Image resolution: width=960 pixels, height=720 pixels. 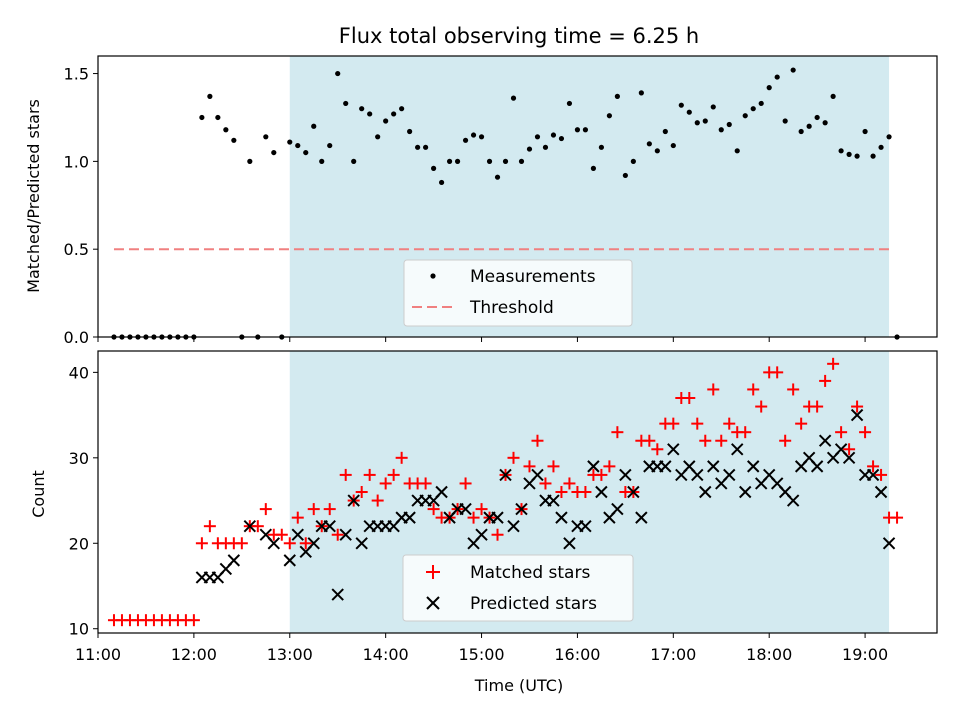 I want to click on legend-predicted-label: Predicted stars, so click(x=533, y=604).